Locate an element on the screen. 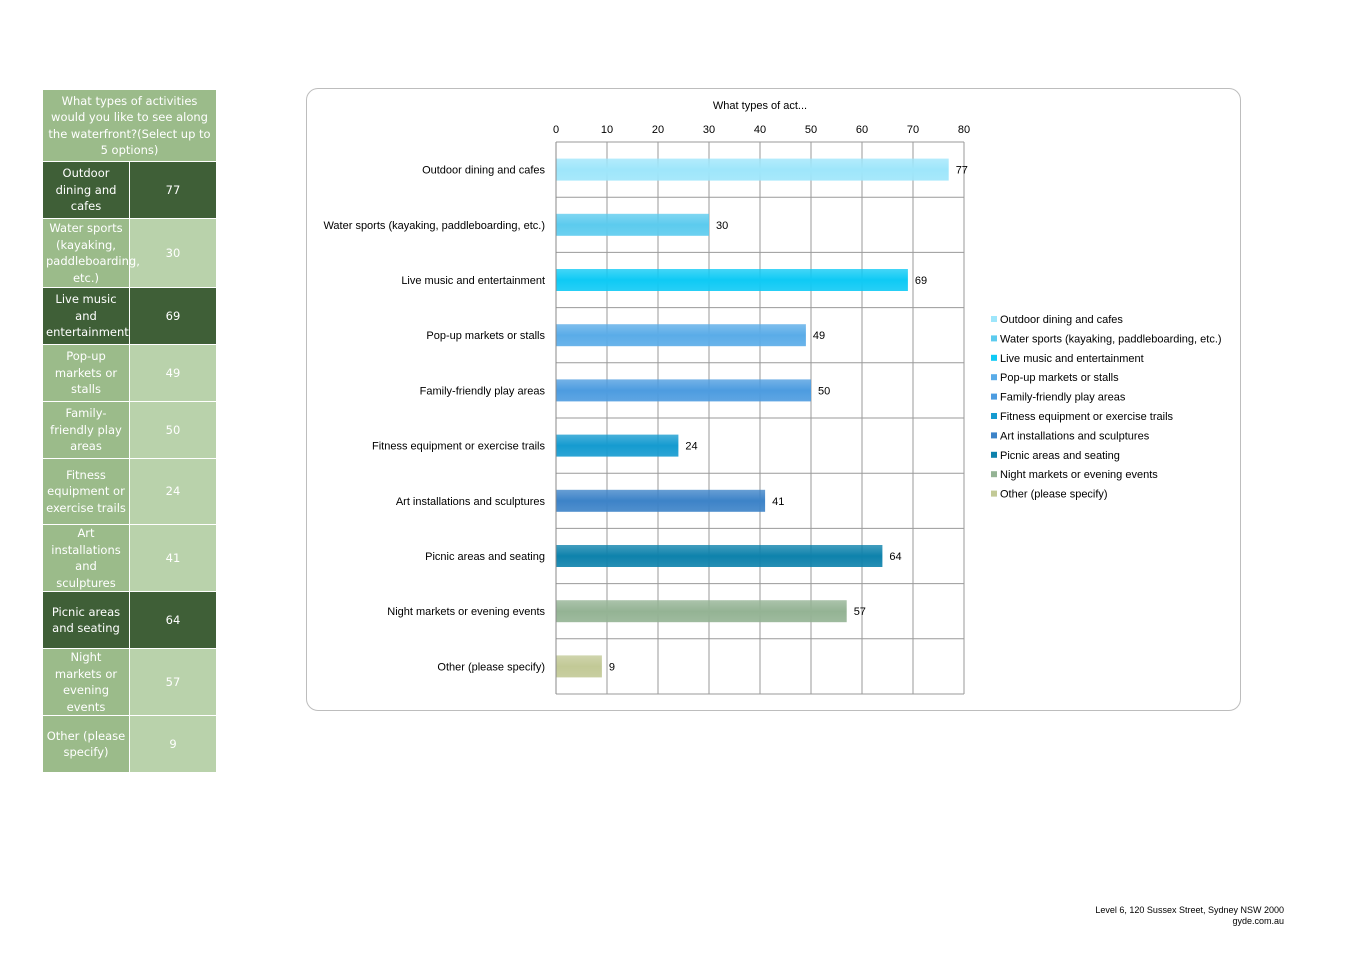 The width and height of the screenshot is (1356, 958). row-value: 50 is located at coordinates (173, 430).